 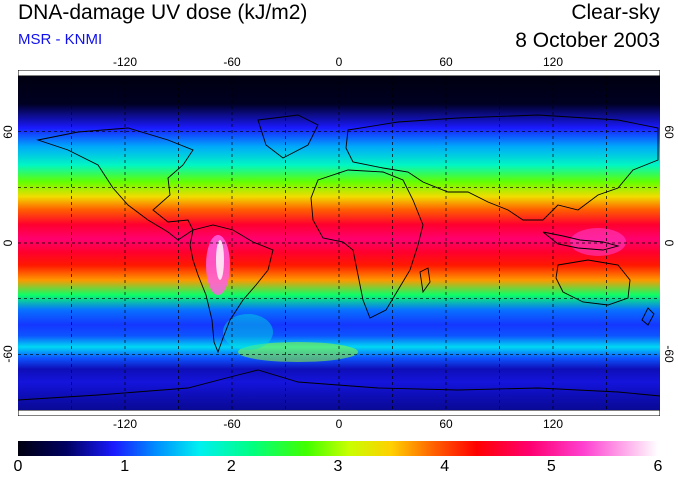 I want to click on lon-tick-top: 60, so click(x=446, y=62).